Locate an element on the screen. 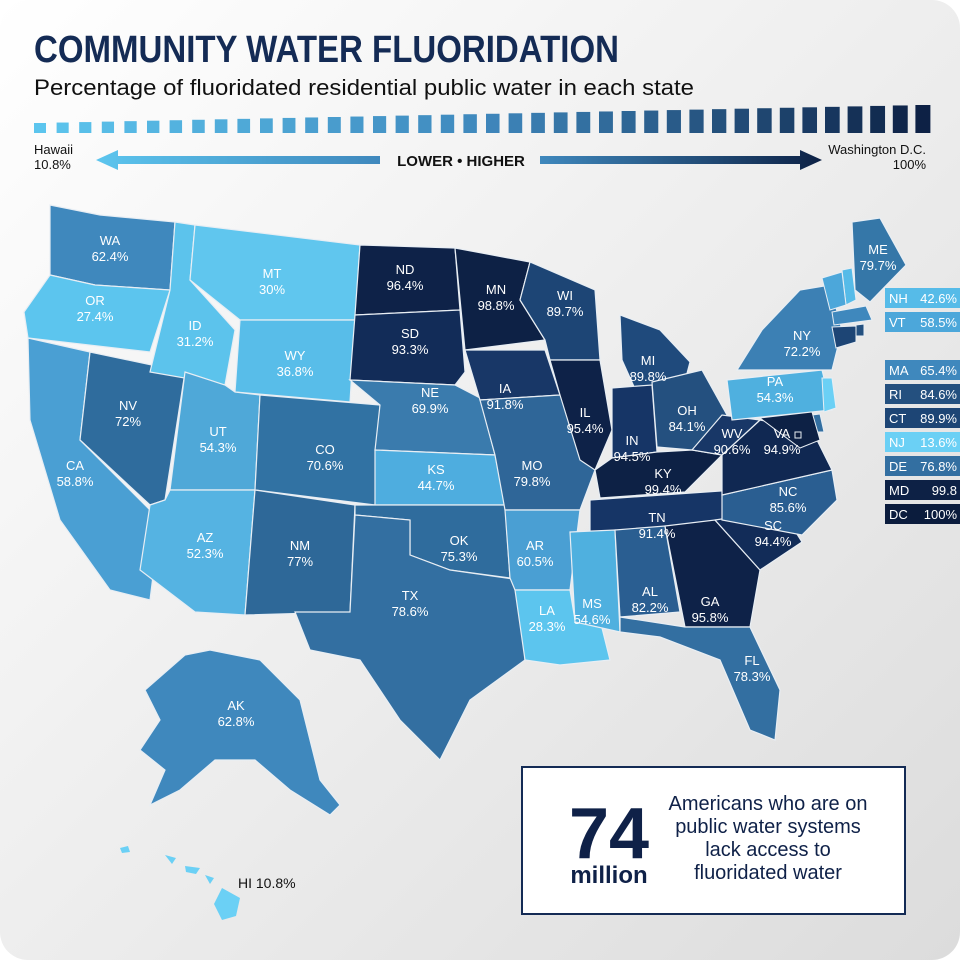 This screenshot has height=965, width=960. small-state-abbr: NJ is located at coordinates (897, 442).